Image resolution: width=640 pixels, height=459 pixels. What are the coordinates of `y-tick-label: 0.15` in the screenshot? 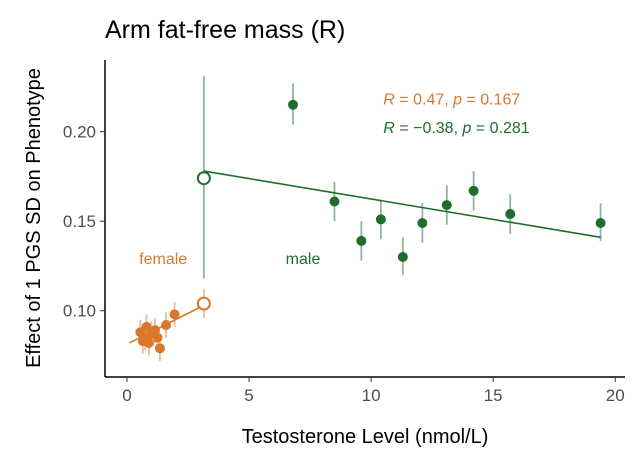 It's located at (79, 221).